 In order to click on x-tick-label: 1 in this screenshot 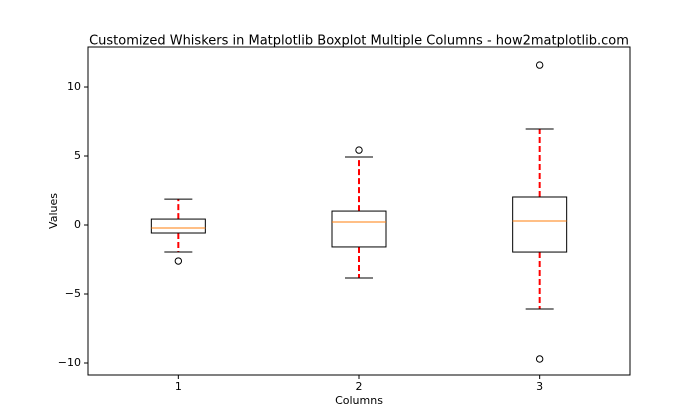, I will do `click(178, 386)`.